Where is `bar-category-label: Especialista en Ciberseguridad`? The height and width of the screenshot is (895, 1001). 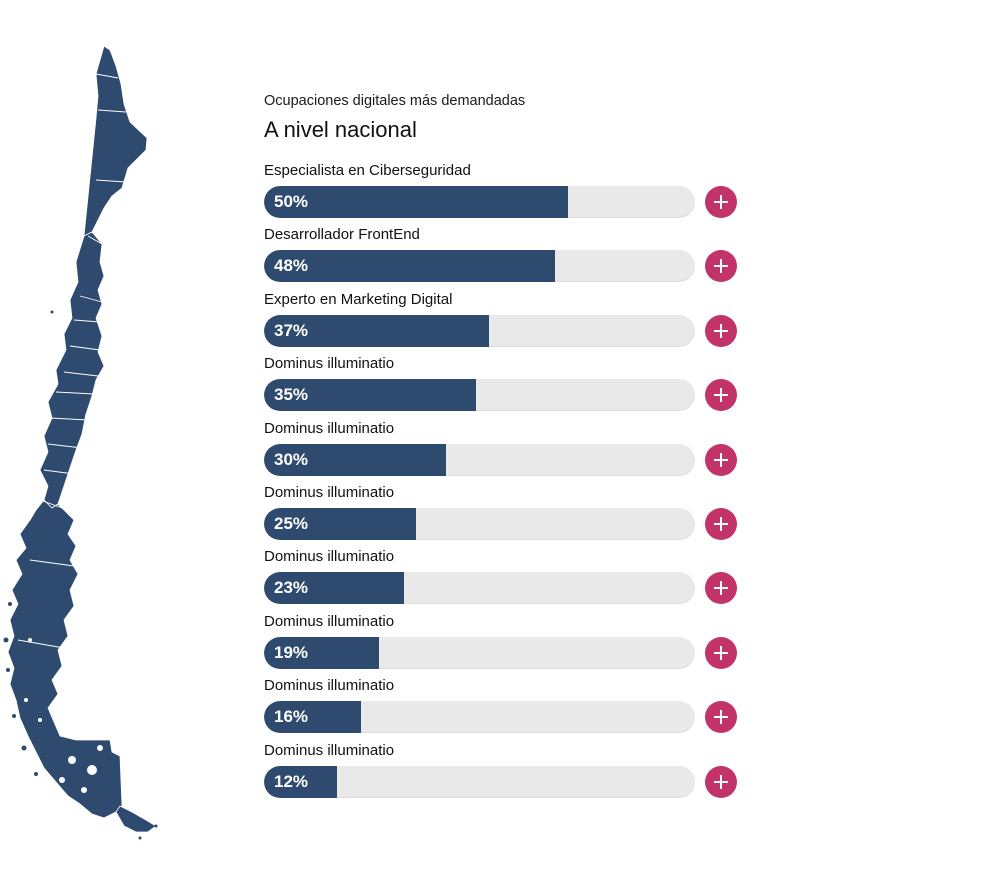 bar-category-label: Especialista en Ciberseguridad is located at coordinates (367, 170).